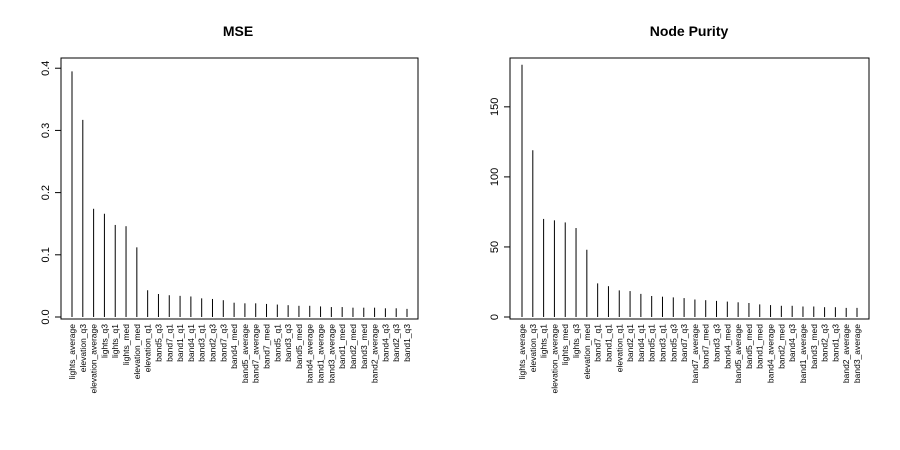 The height and width of the screenshot is (450, 900). I want to click on mse-category-label: lights_q1, so click(115, 341).